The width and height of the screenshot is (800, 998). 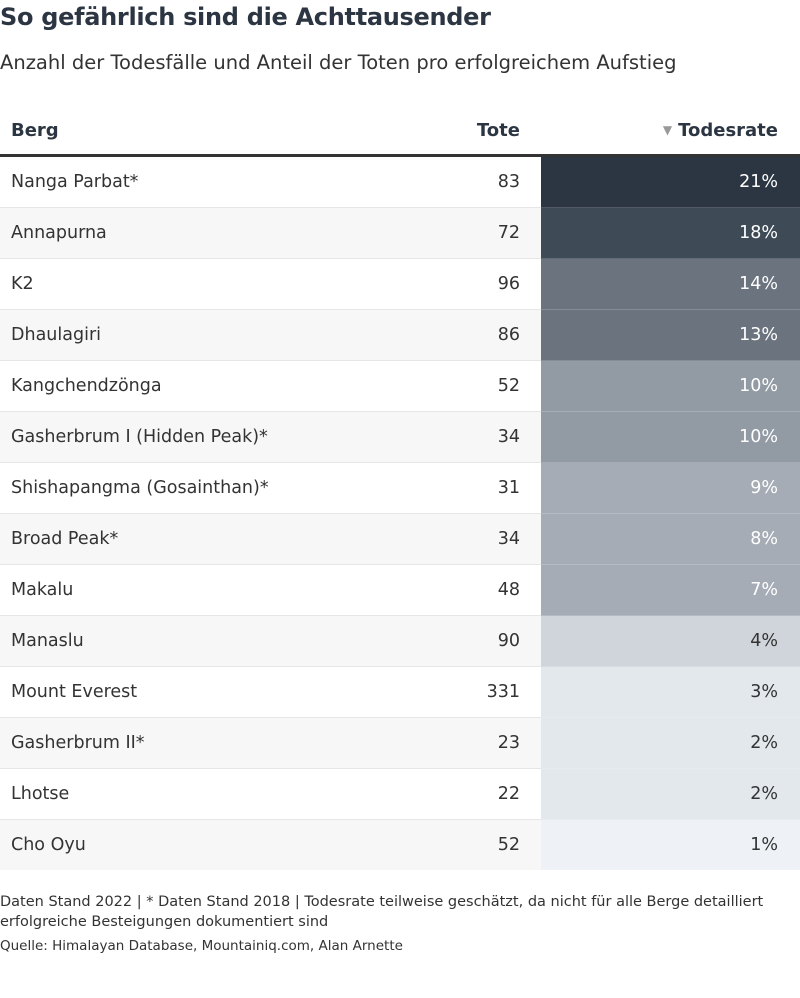 What do you see at coordinates (750, 233) in the screenshot?
I see `todesrate-value: 18` at bounding box center [750, 233].